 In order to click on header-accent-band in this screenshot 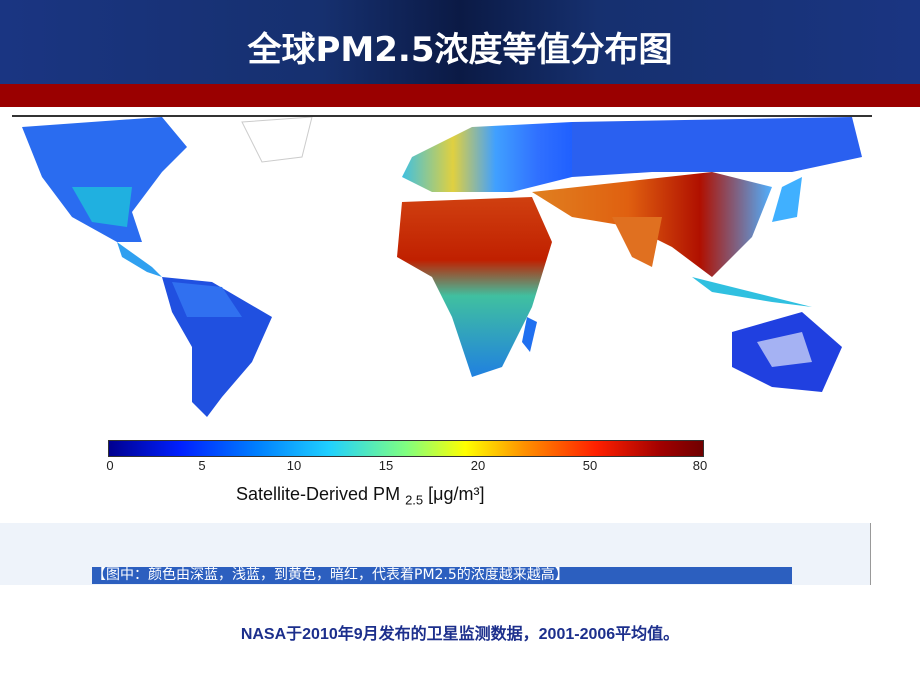, I will do `click(460, 95)`.